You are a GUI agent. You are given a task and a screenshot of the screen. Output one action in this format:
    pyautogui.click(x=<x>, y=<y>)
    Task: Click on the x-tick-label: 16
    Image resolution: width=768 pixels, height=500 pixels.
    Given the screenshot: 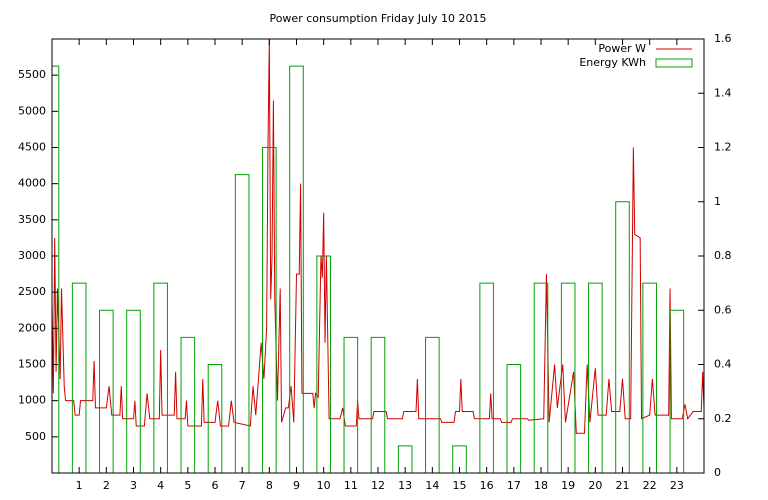 What is the action you would take?
    pyautogui.click(x=487, y=485)
    